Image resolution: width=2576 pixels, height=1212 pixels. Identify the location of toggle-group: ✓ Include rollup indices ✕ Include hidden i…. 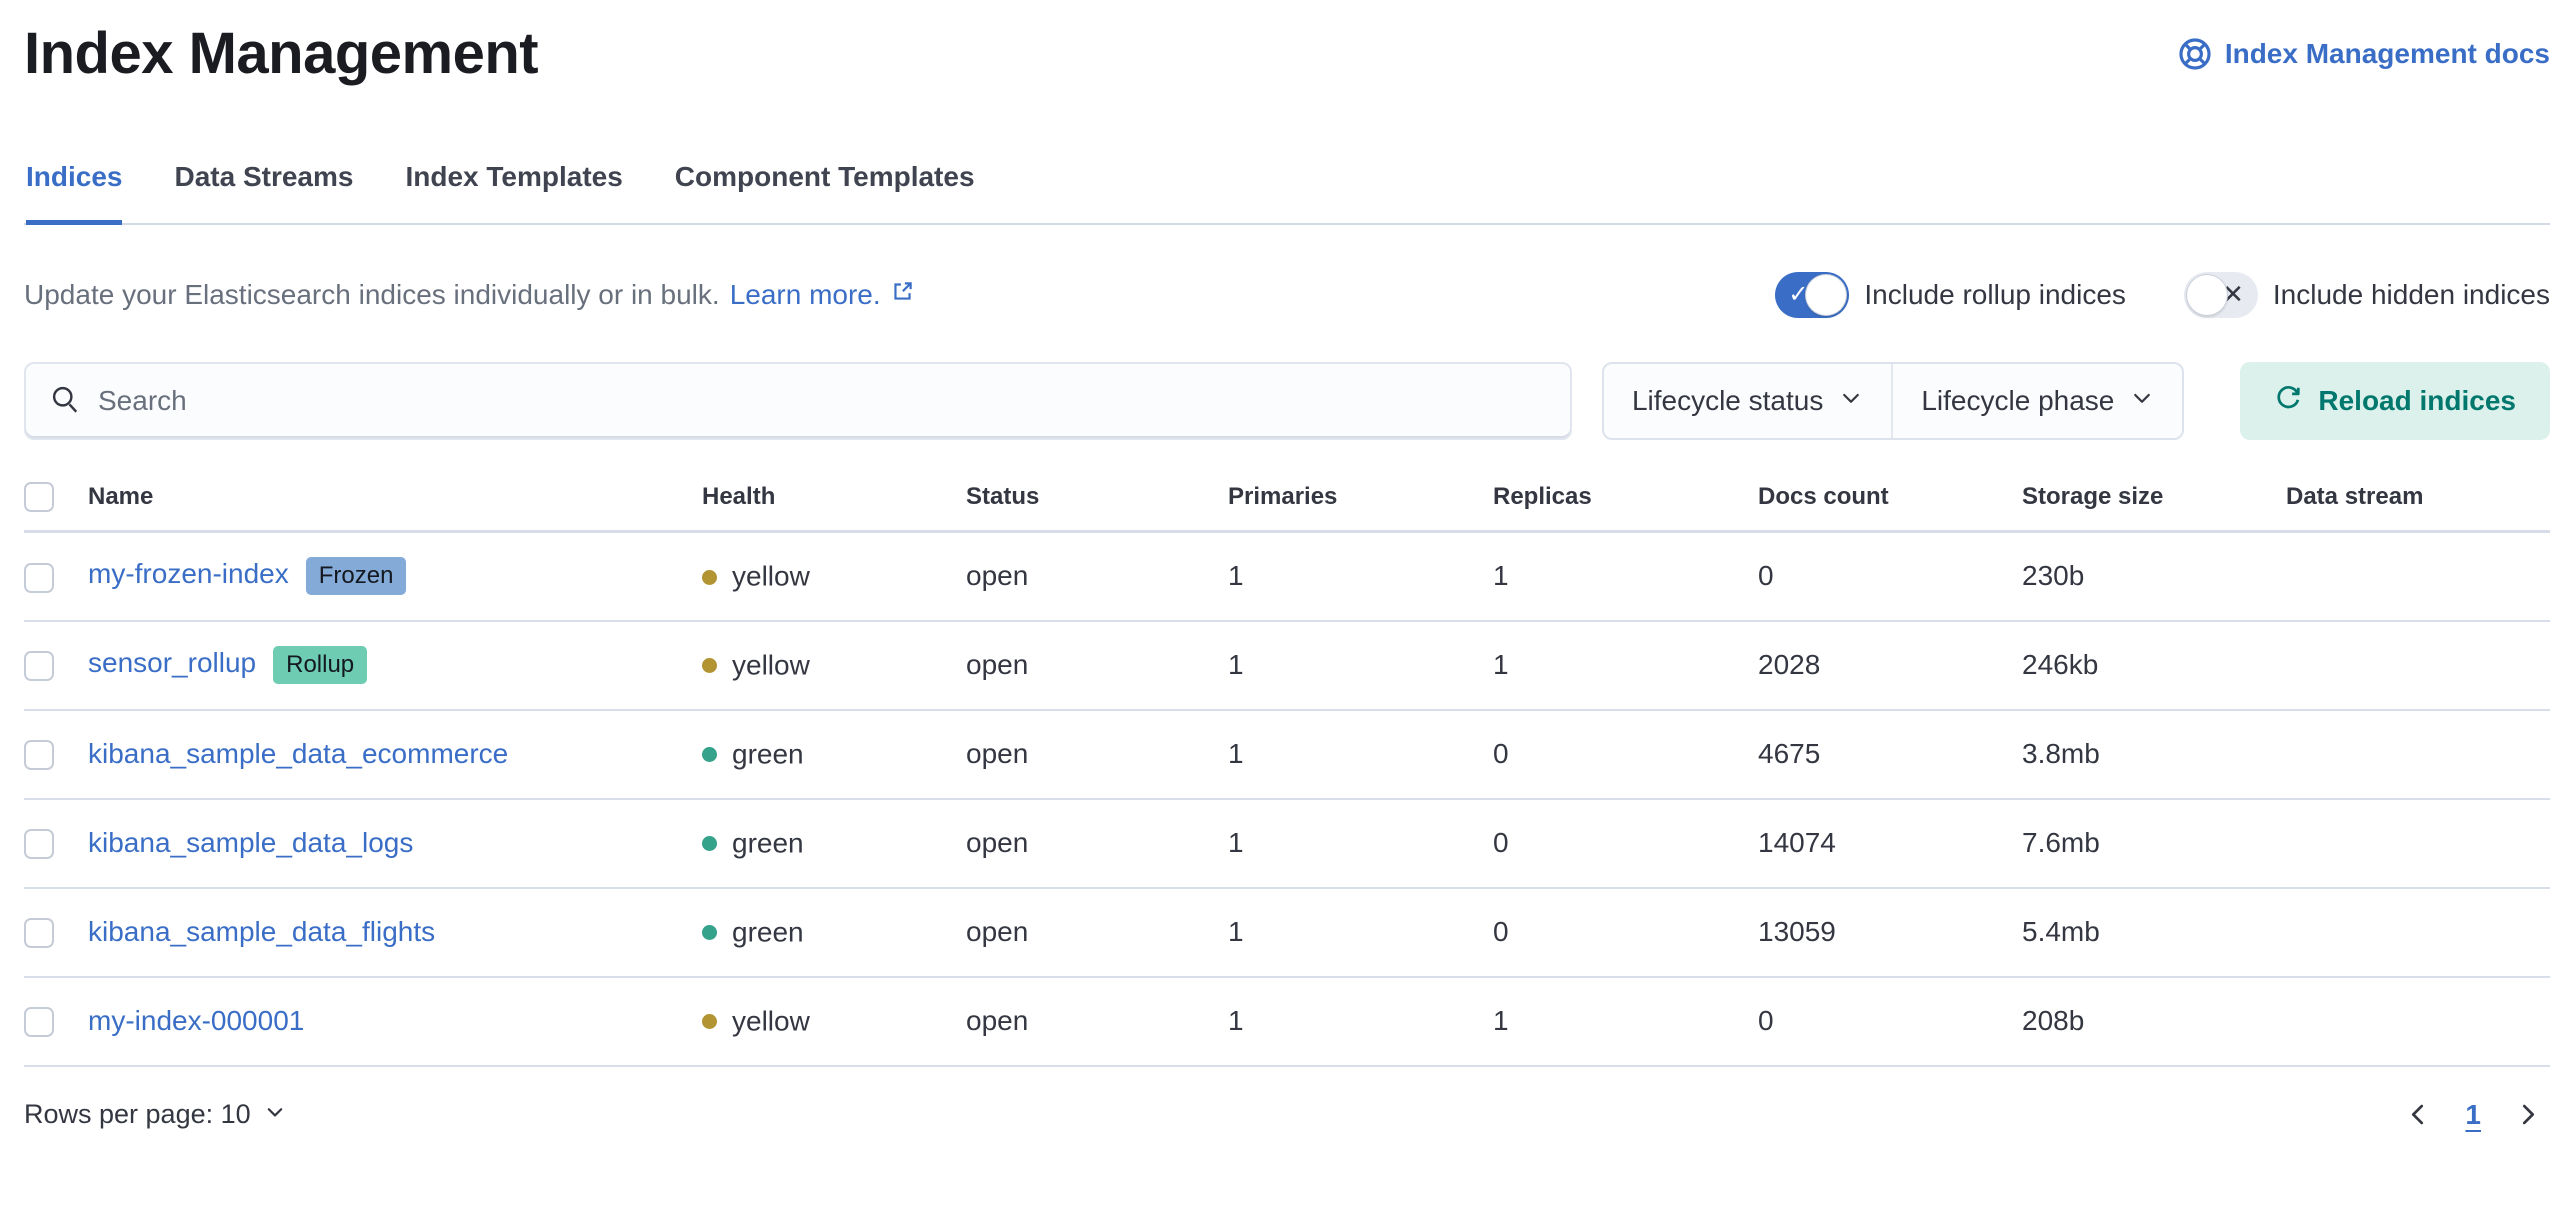
(2162, 295).